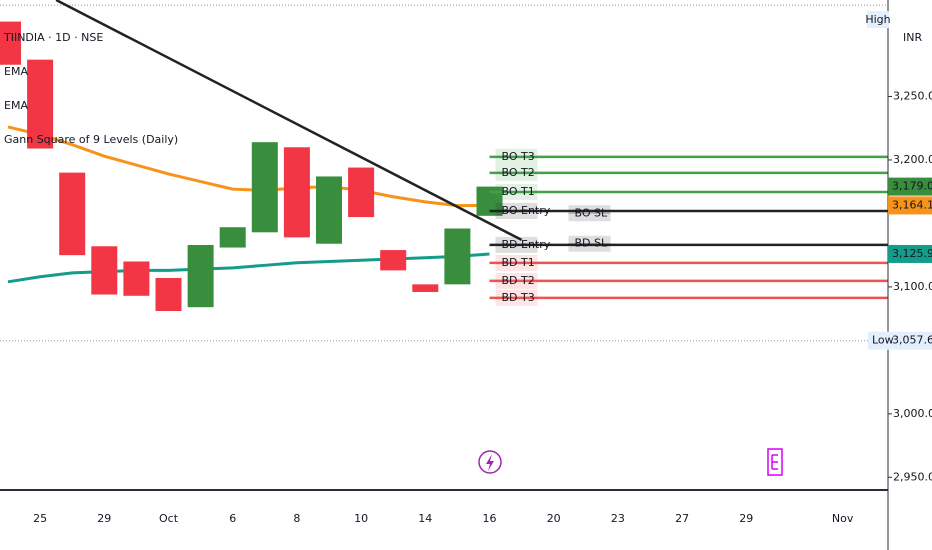  Describe the element at coordinates (526, 244) in the screenshot. I see `gann-label: BD Entry` at that location.